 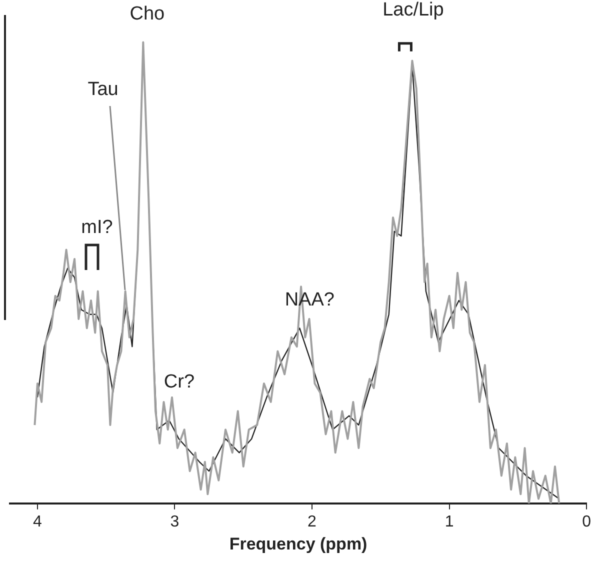 What do you see at coordinates (413, 10) in the screenshot?
I see `annotation: Lac/Lip` at bounding box center [413, 10].